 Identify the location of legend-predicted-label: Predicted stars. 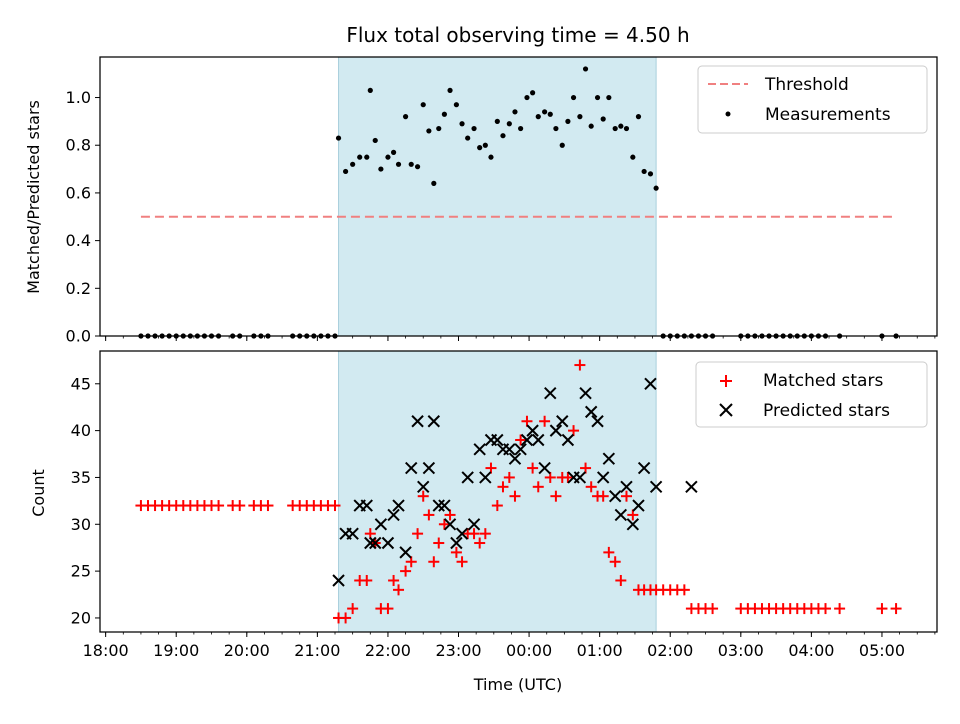
(826, 411).